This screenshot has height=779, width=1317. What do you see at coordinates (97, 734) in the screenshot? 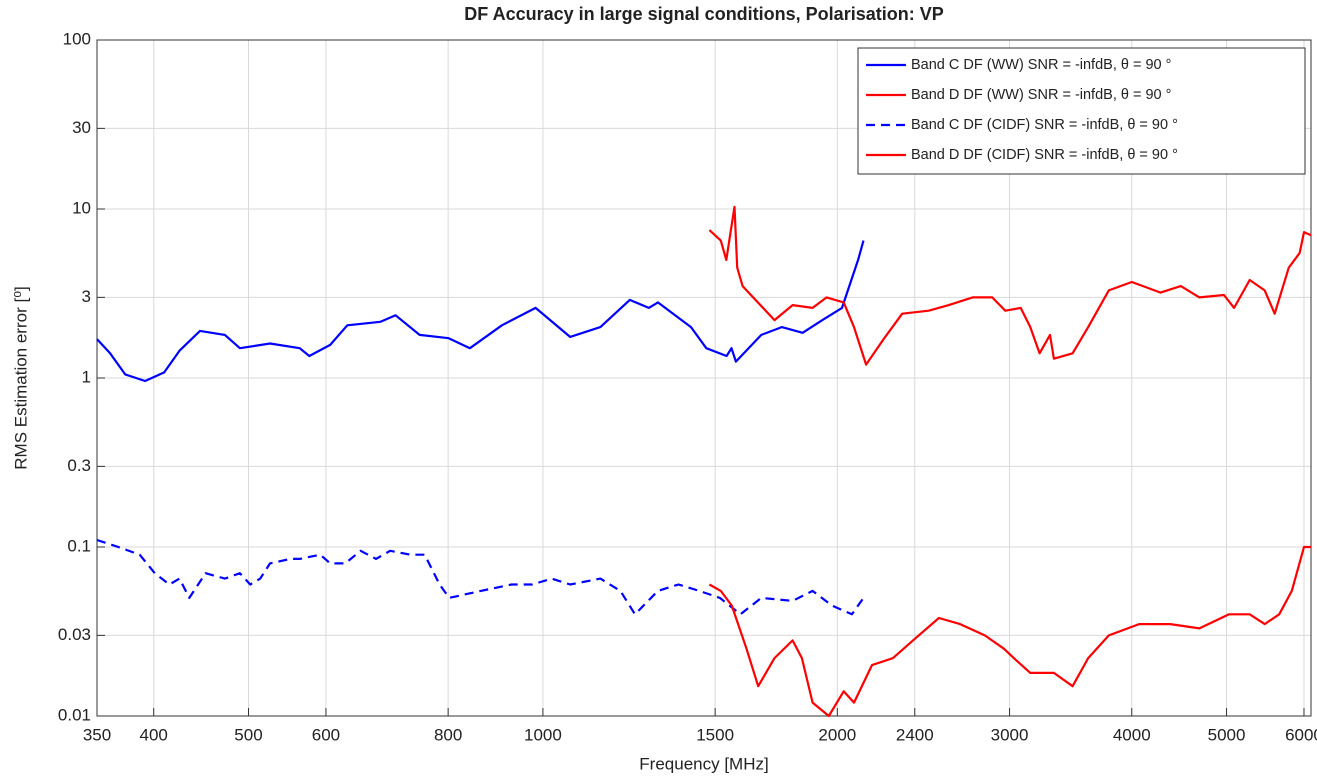
I see `x-tick-label: 350` at bounding box center [97, 734].